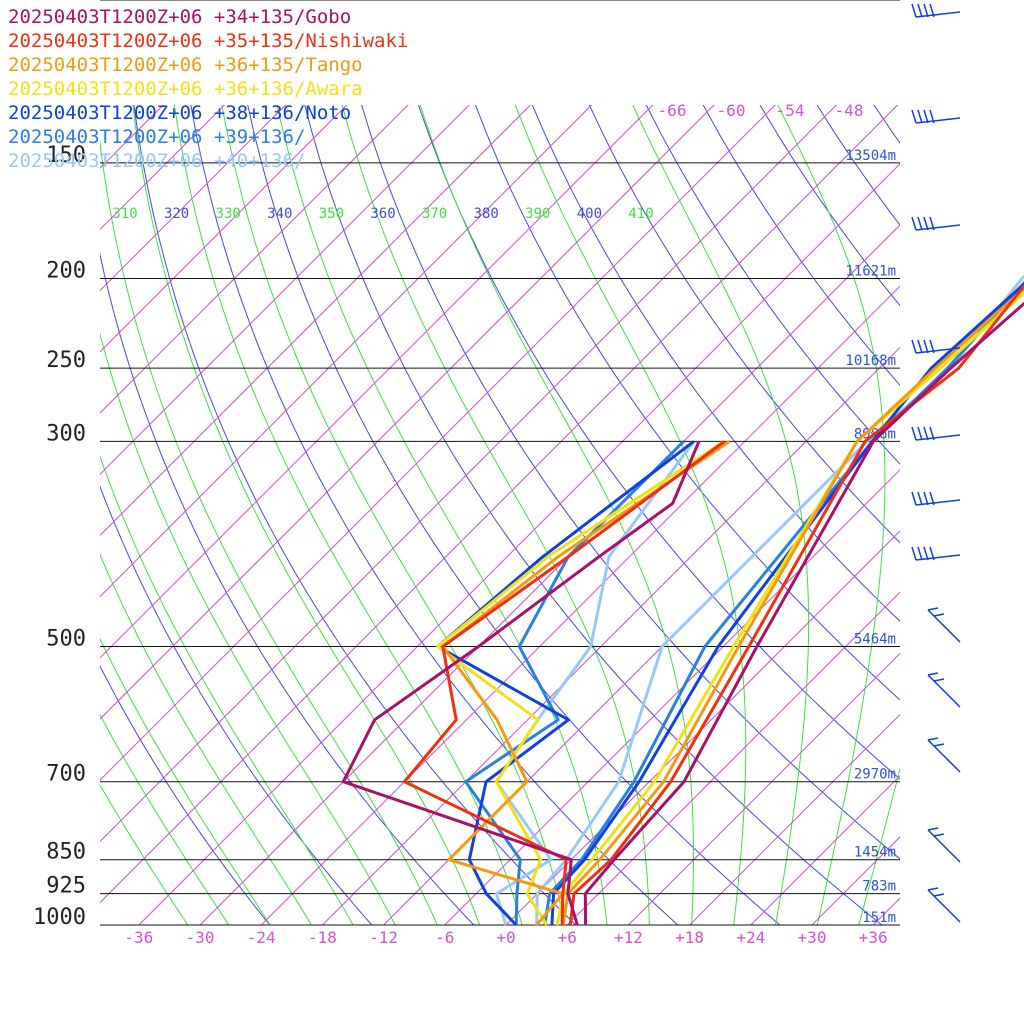  I want to click on temperature-tick-label: +0, so click(505, 937).